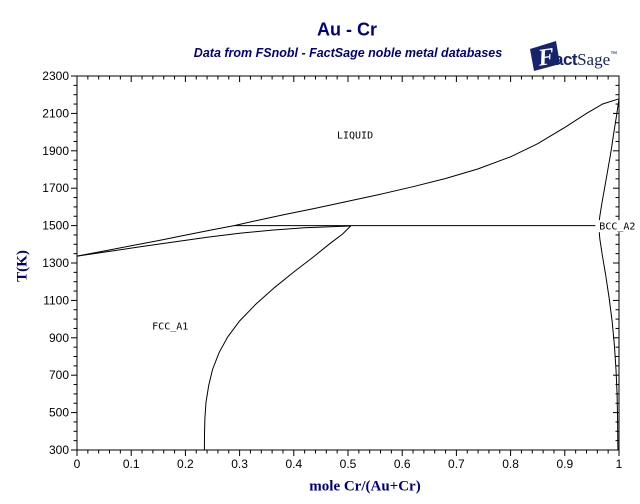 This screenshot has height=504, width=640. Describe the element at coordinates (59, 413) in the screenshot. I see `y-tick-label: 500` at that location.